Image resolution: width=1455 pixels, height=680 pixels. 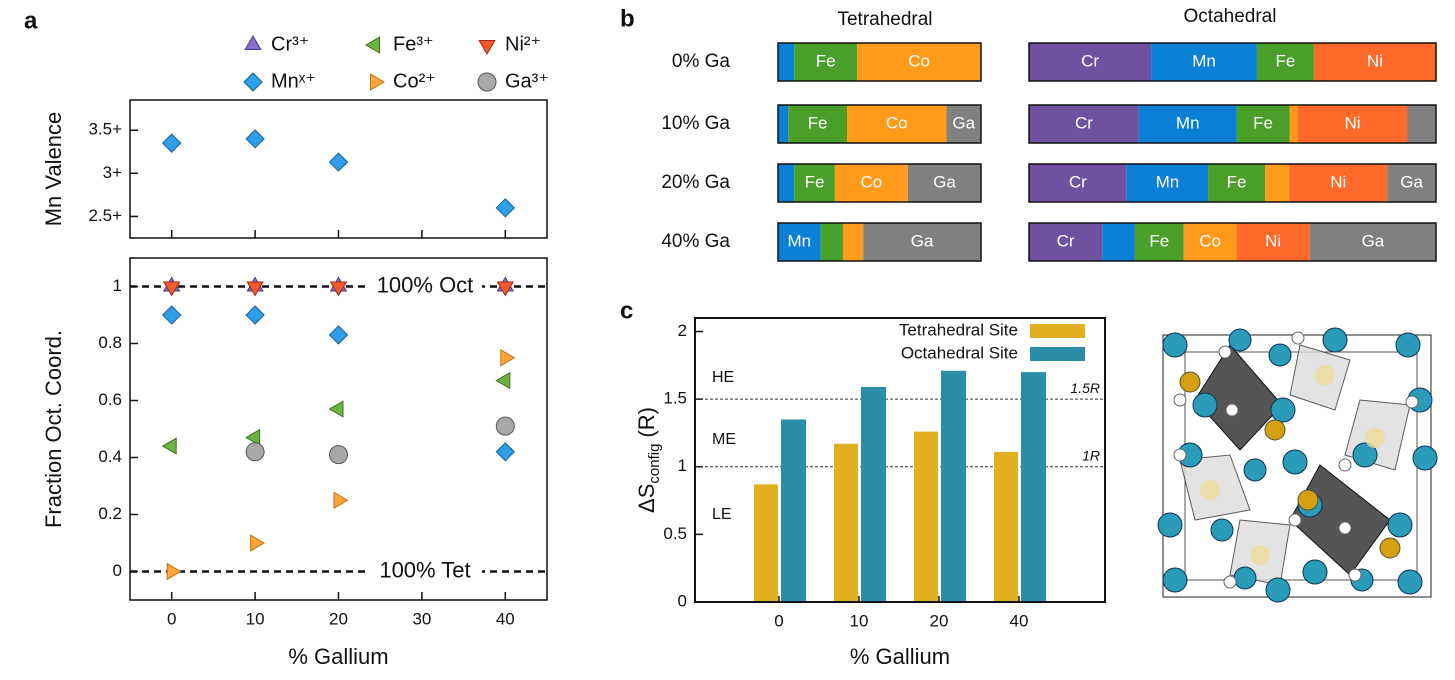 I want to click on y-tick-label: 0.6, so click(x=110, y=399).